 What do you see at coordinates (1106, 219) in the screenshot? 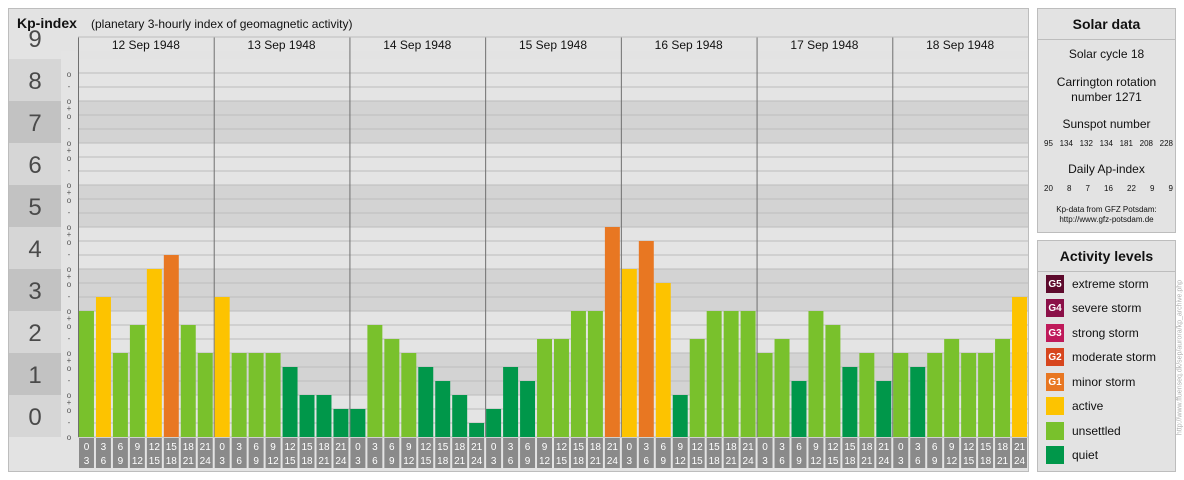
I see `data-source-link: http://www.gfz-potsdam.de` at bounding box center [1106, 219].